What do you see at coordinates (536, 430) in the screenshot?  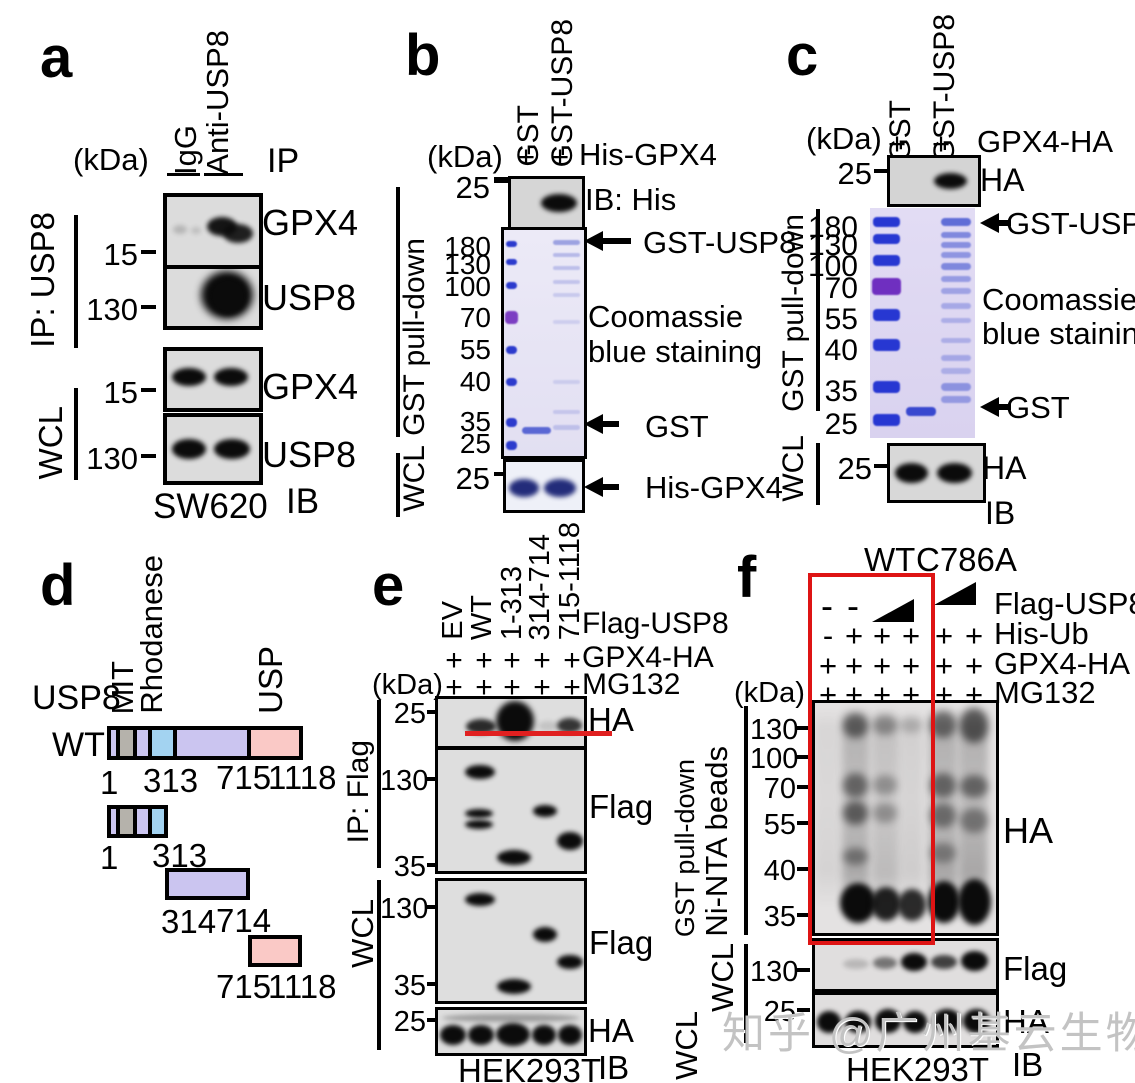 I see `gel-band-gst` at bounding box center [536, 430].